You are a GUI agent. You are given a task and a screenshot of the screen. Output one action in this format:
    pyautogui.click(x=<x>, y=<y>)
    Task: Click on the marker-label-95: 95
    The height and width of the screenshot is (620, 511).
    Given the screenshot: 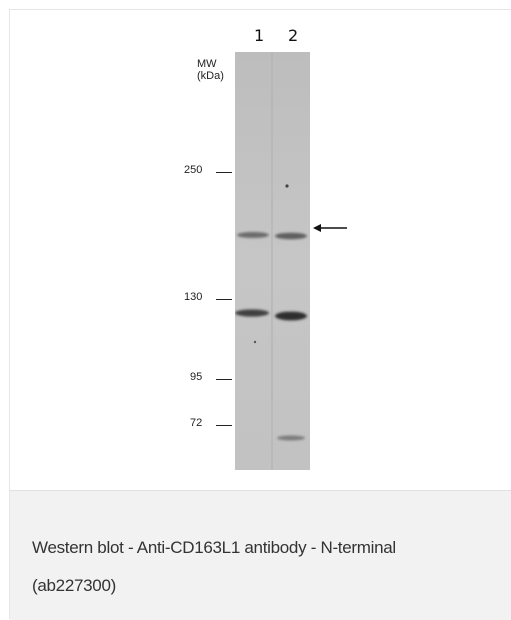 What is the action you would take?
    pyautogui.click(x=196, y=377)
    